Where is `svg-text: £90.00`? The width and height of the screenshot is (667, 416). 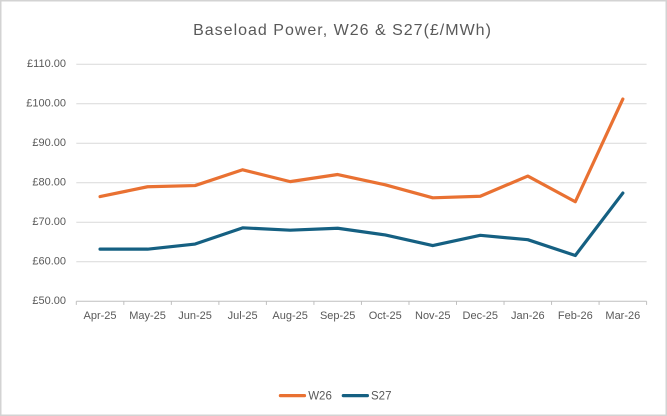 svg-text: £90.00 is located at coordinates (49, 143).